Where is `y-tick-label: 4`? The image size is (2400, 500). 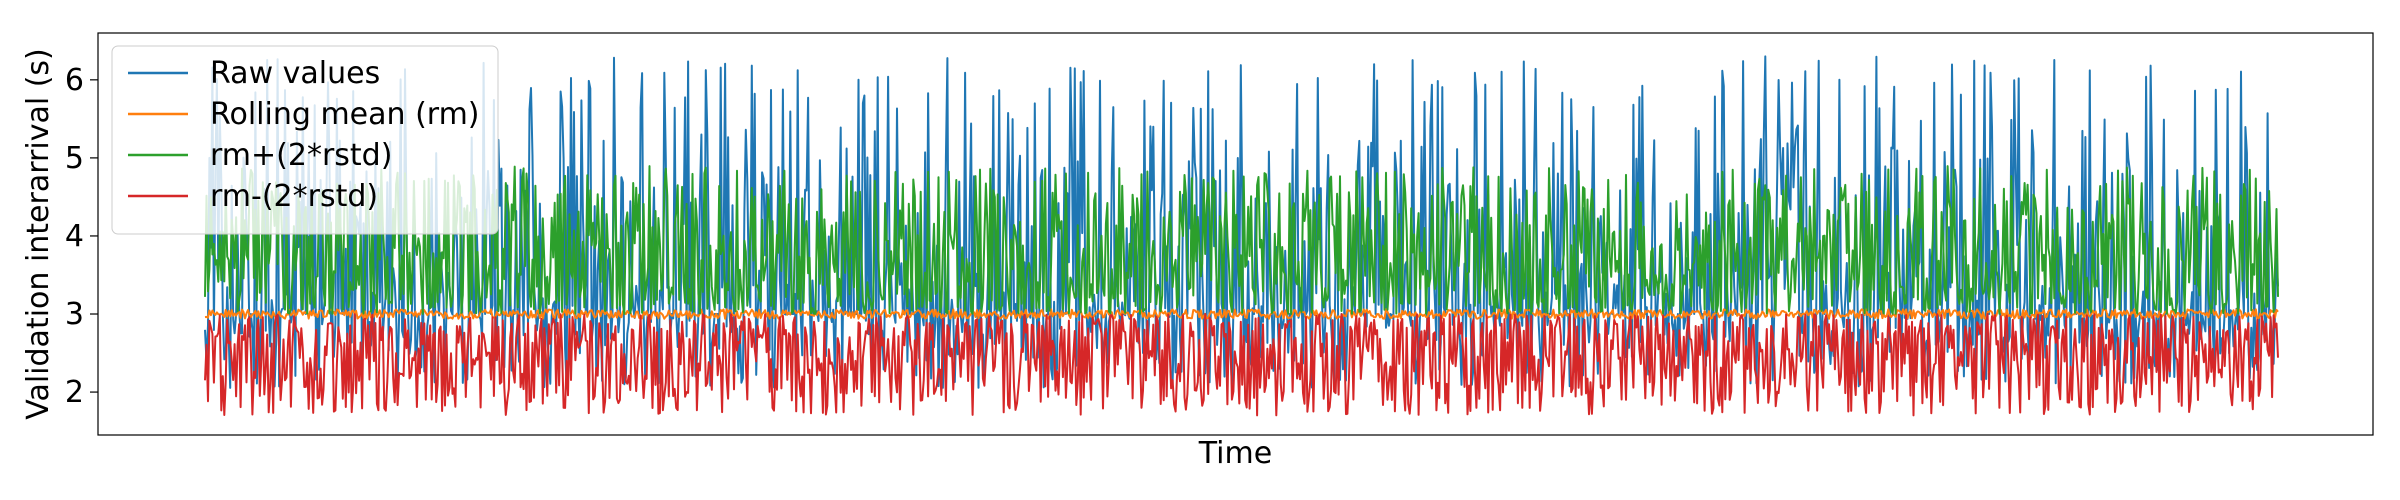 y-tick-label: 4 is located at coordinates (74, 236).